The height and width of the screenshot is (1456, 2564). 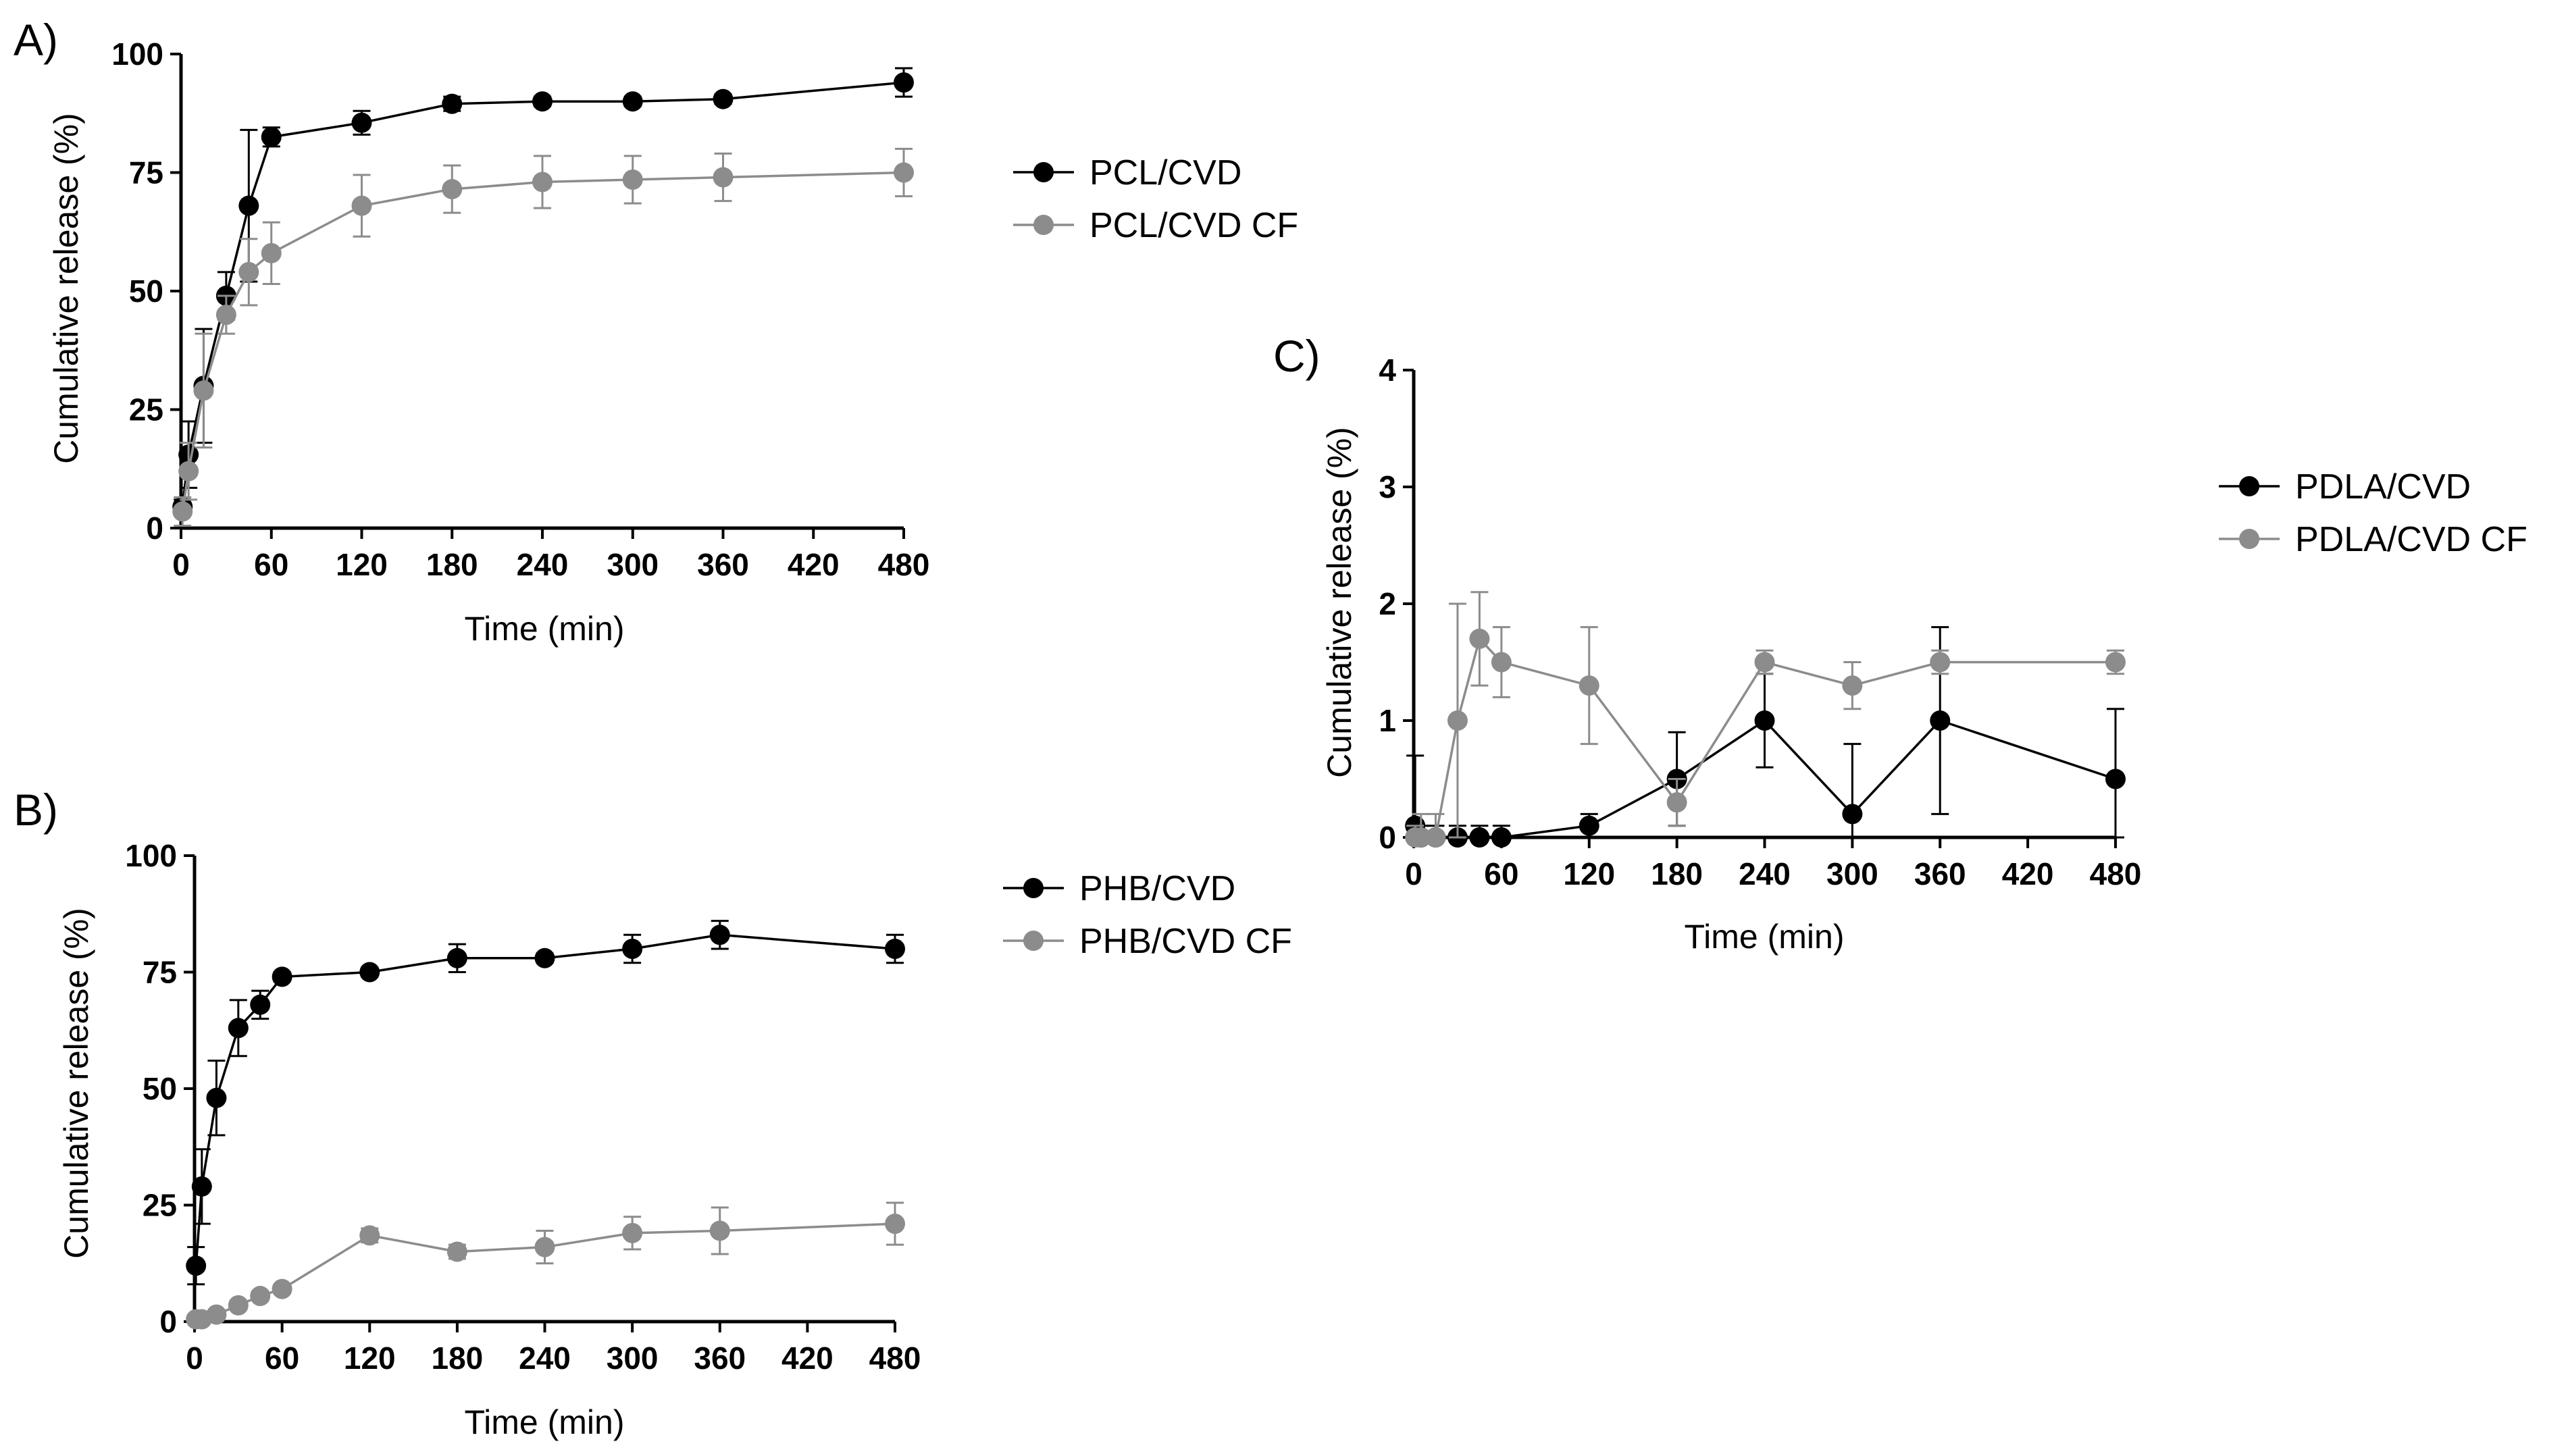 I want to click on panel-label: A), so click(x=36, y=40).